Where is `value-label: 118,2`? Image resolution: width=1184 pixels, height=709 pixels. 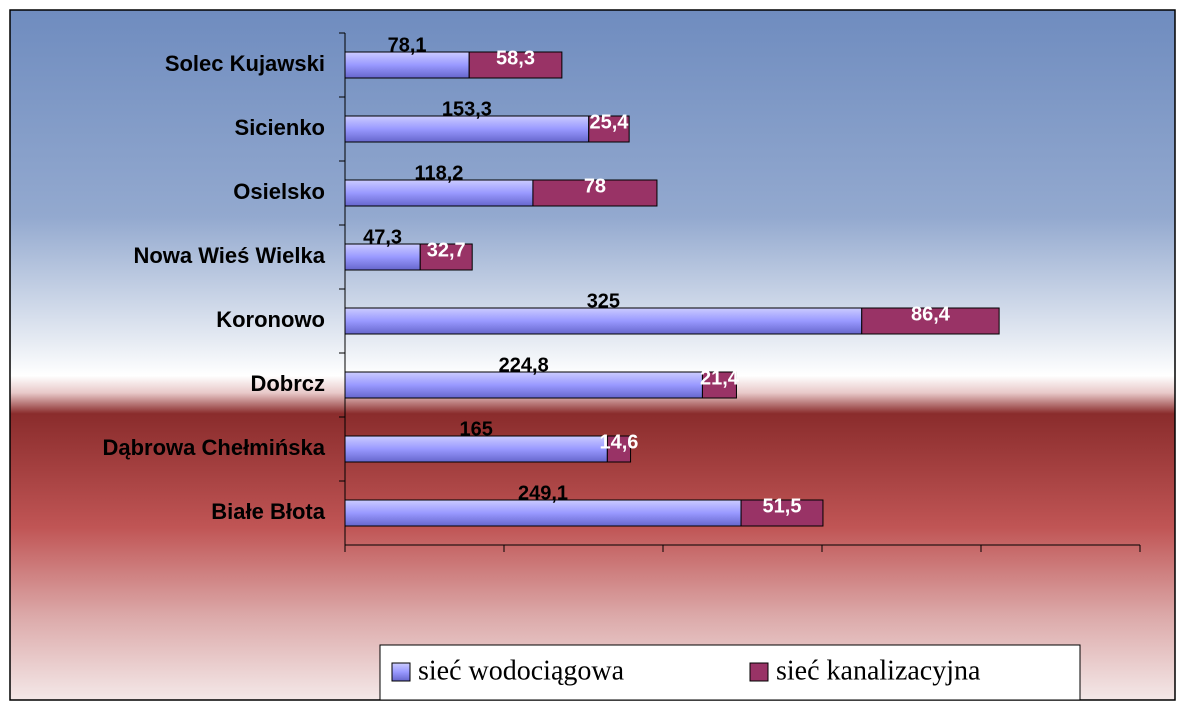 value-label: 118,2 is located at coordinates (438, 173).